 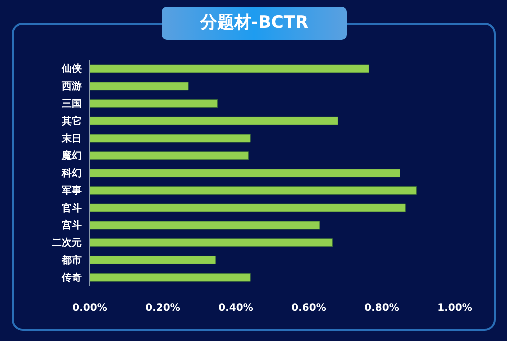 I want to click on y-tick-label: 仙侠, so click(x=71, y=69).